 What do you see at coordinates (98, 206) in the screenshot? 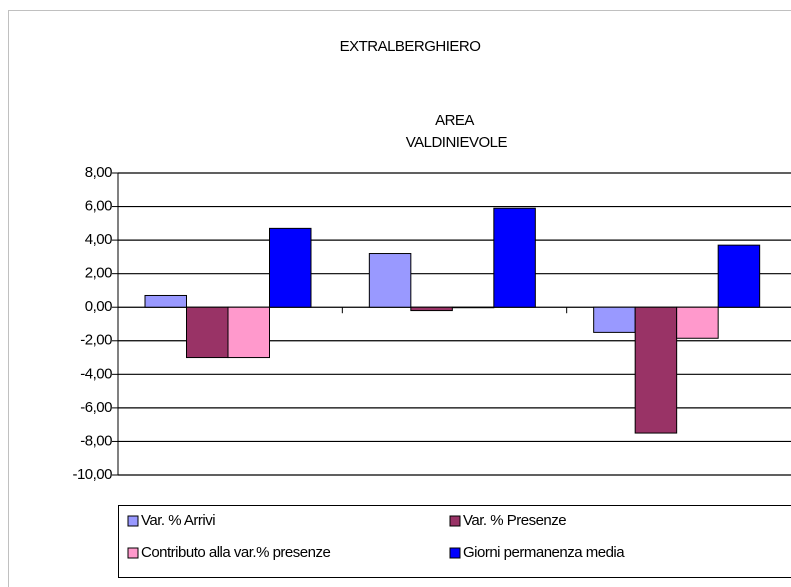
I see `y-tick-label: 6,00` at bounding box center [98, 206].